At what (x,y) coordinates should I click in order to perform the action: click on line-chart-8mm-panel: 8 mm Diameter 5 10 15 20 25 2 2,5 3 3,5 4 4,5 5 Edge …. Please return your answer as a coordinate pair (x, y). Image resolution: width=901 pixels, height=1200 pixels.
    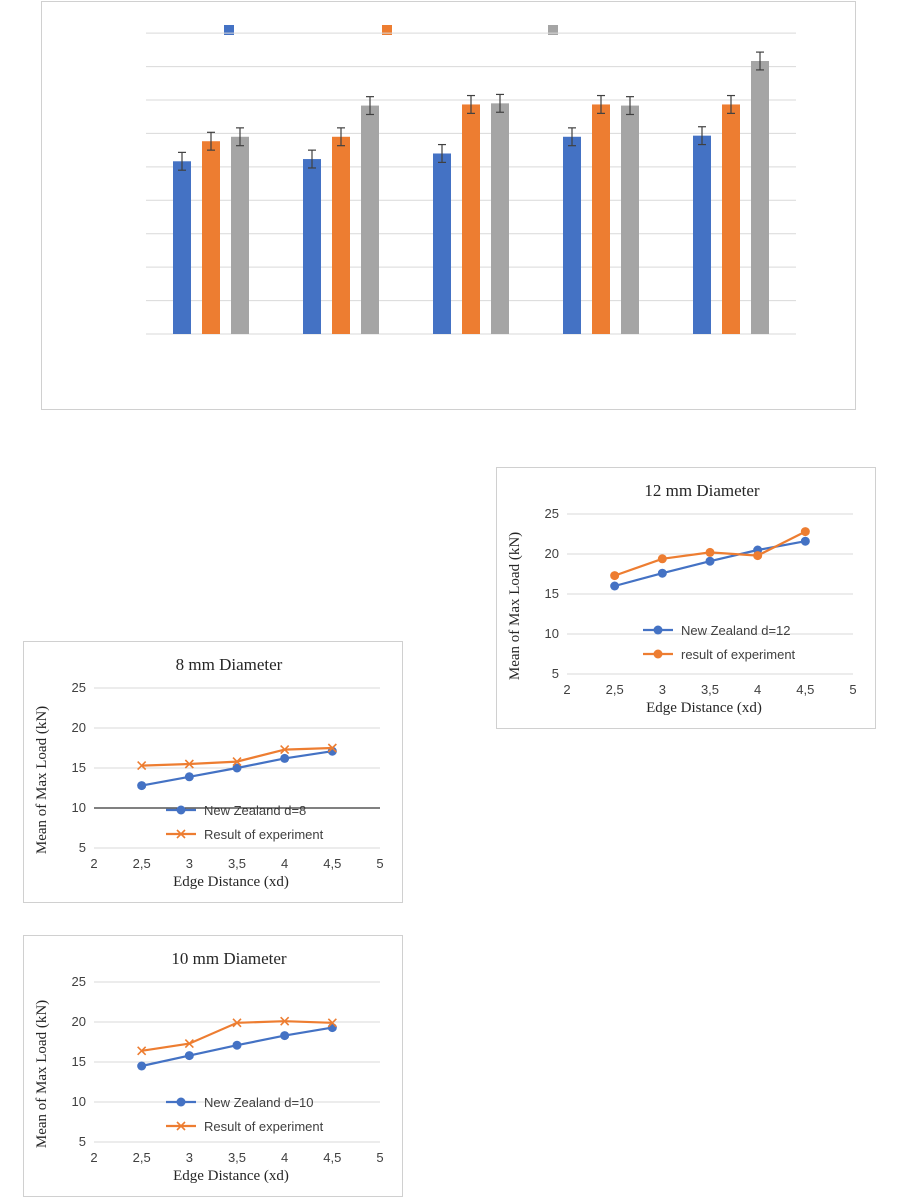
    Looking at the image, I should click on (213, 772).